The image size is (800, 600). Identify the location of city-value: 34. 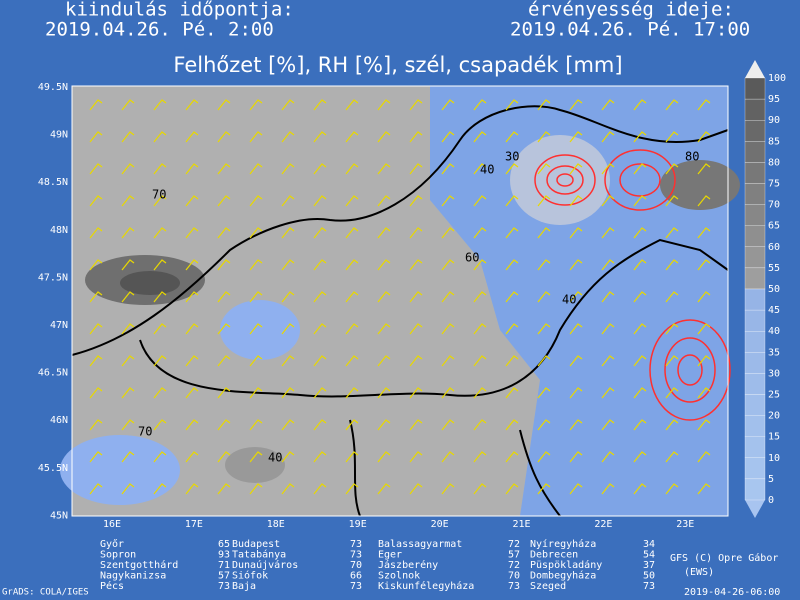
(649, 544).